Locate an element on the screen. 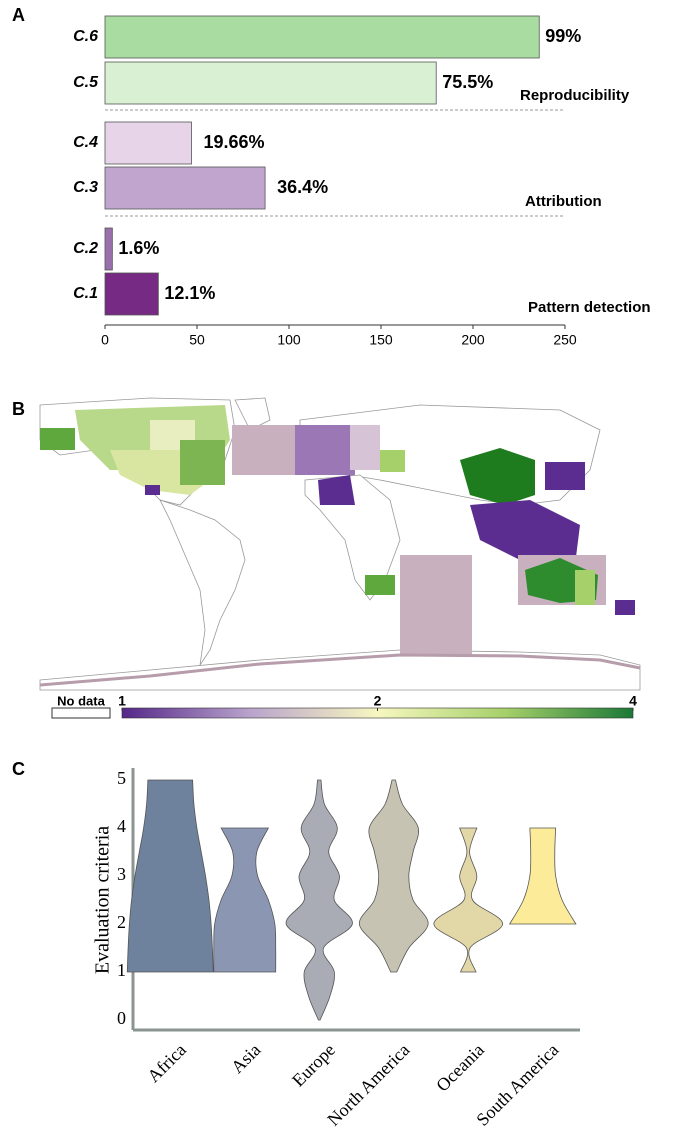  x-tick-label: 0 is located at coordinates (105, 340).